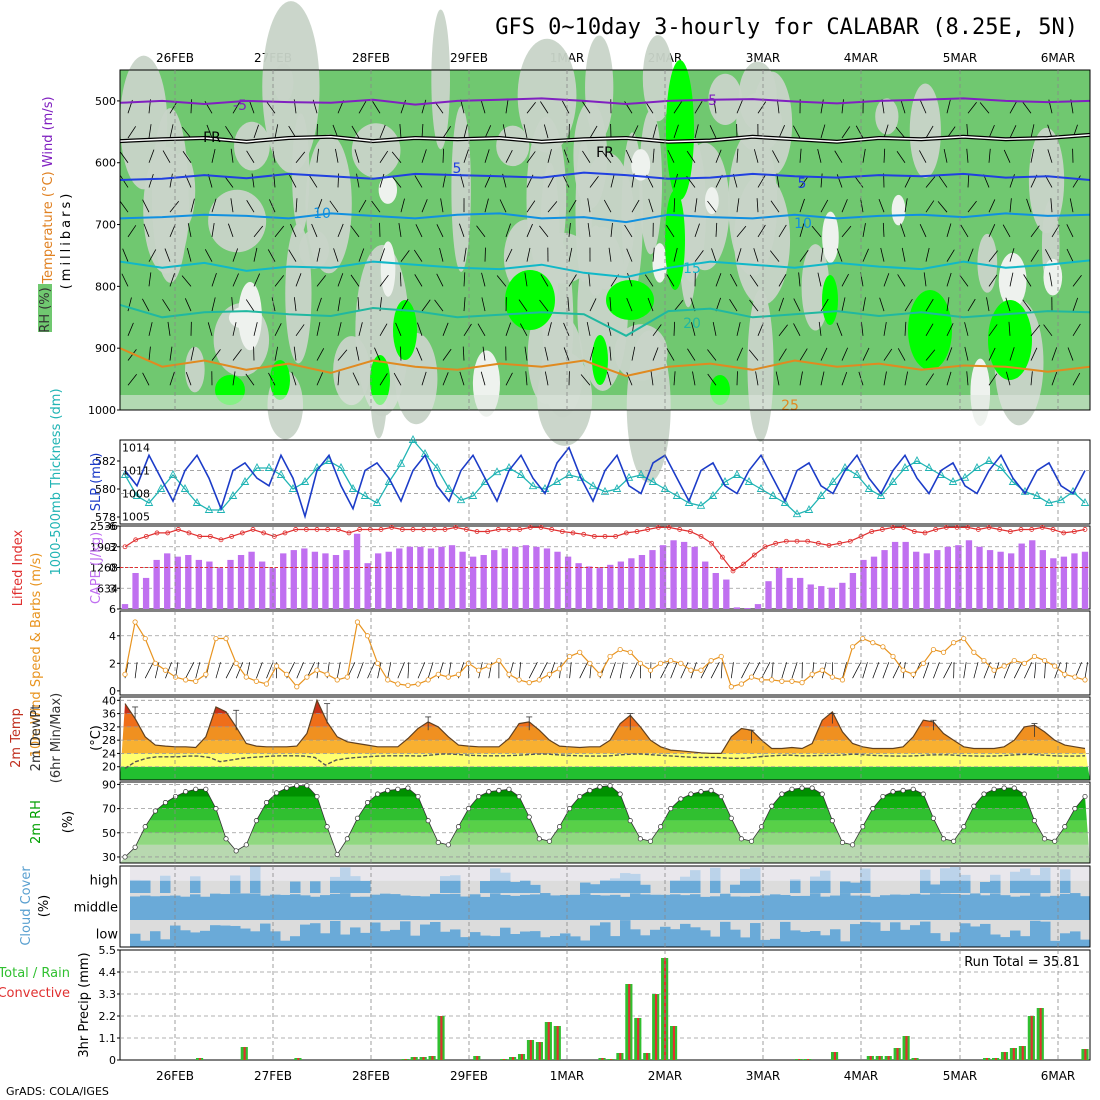 The height and width of the screenshot is (1100, 1100). I want to click on contour-label: 5, so click(457, 169).